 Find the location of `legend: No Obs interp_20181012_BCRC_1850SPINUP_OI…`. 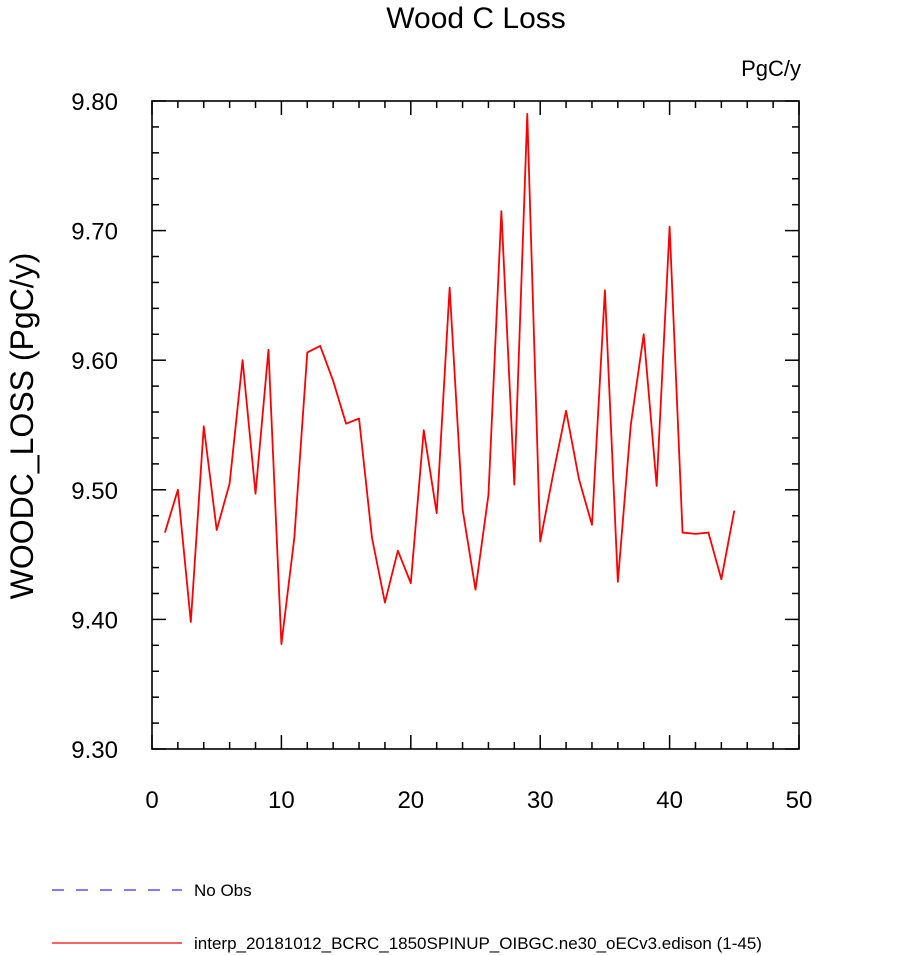

legend: No Obs interp_20181012_BCRC_1850SPINUP_OI… is located at coordinates (407, 917).